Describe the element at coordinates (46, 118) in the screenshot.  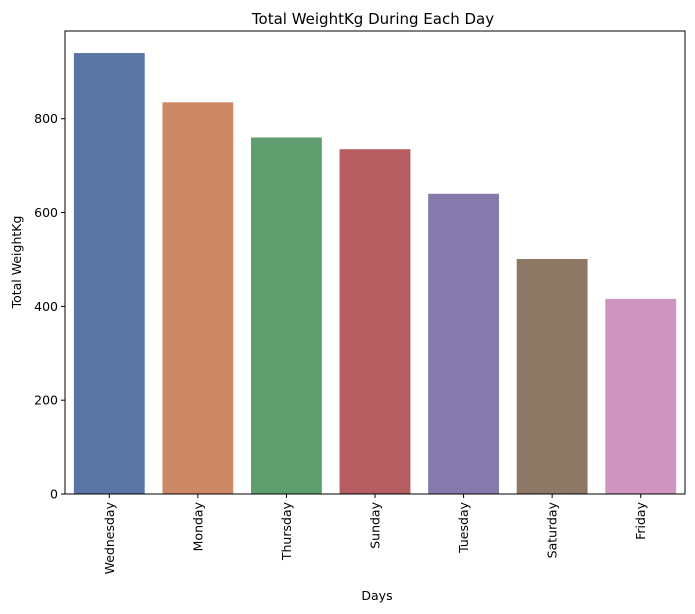
I see `y-tick-label: 800` at that location.